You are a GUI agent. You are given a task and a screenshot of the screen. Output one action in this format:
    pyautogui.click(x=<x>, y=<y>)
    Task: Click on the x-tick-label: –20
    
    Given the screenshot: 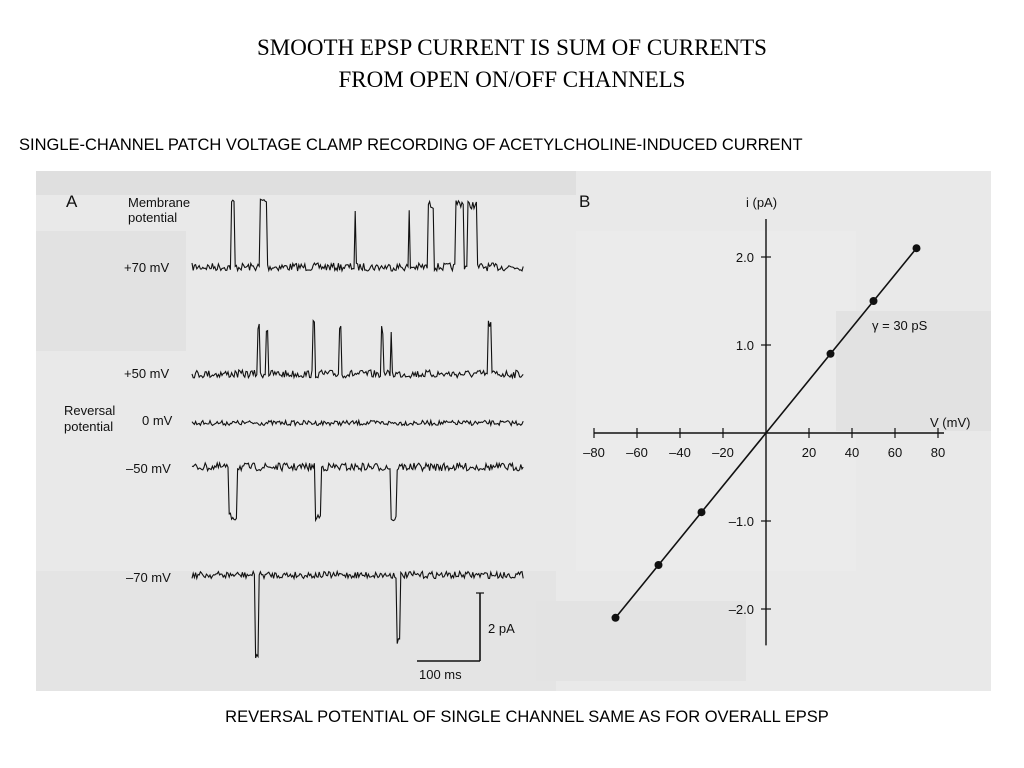 What is the action you would take?
    pyautogui.click(x=723, y=452)
    